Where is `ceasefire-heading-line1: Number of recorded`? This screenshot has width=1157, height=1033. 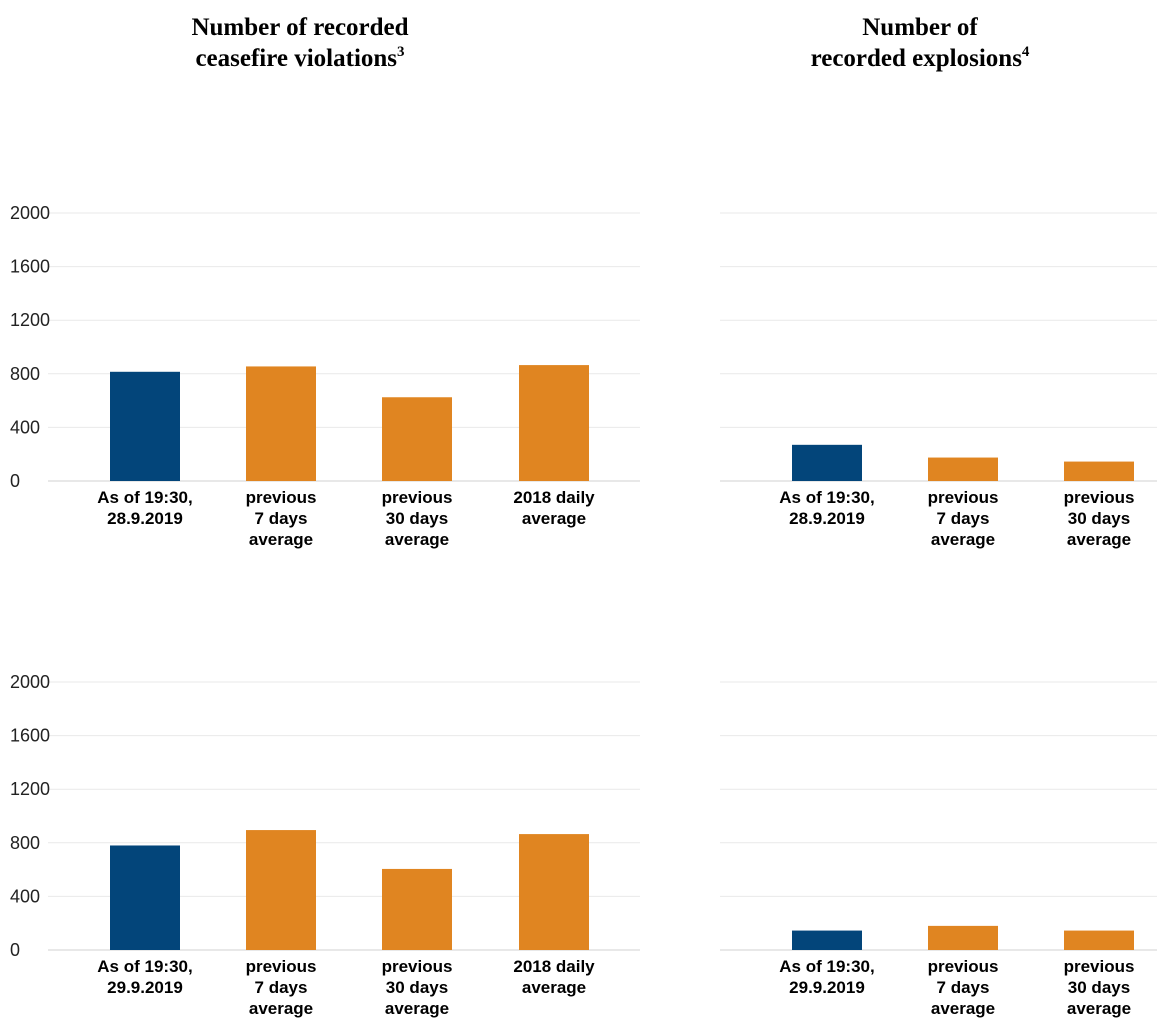 ceasefire-heading-line1: Number of recorded is located at coordinates (300, 27).